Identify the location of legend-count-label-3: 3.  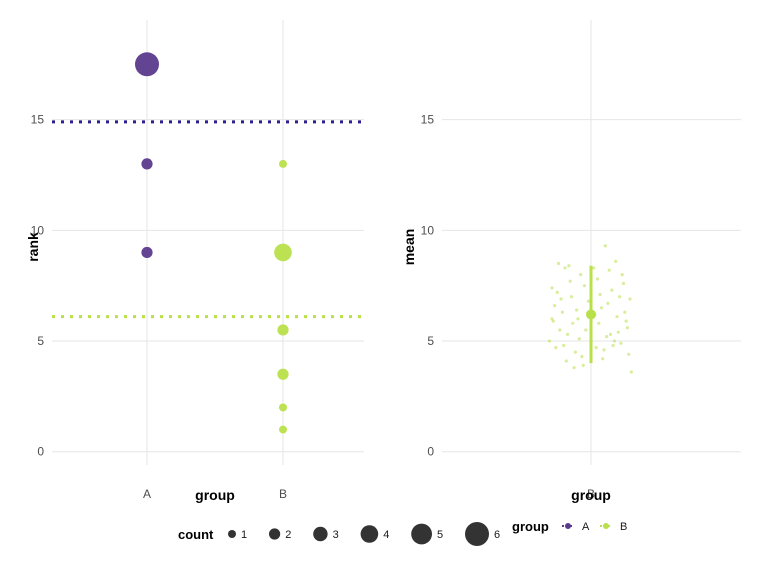
(336, 535).